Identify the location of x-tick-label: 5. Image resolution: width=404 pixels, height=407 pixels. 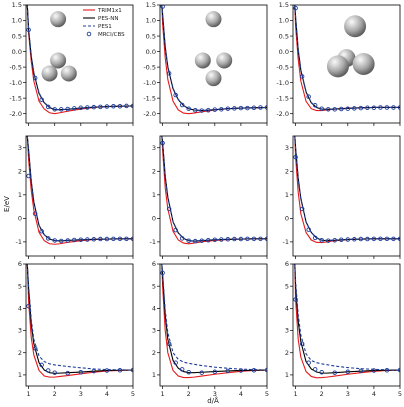
(133, 394).